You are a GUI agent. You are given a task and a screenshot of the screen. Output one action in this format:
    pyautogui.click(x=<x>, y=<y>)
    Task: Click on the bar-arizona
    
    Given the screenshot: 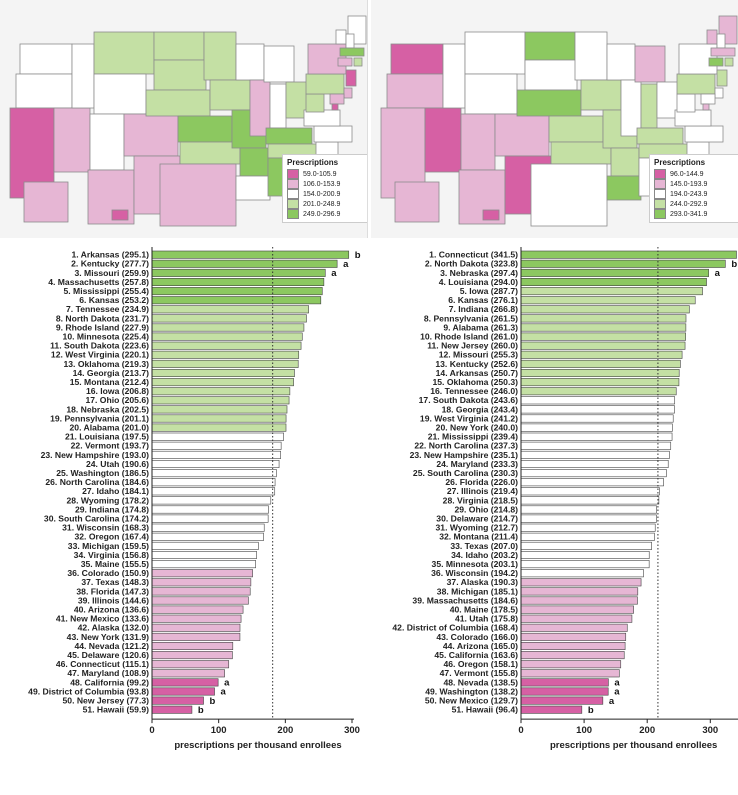 What is the action you would take?
    pyautogui.click(x=197, y=609)
    